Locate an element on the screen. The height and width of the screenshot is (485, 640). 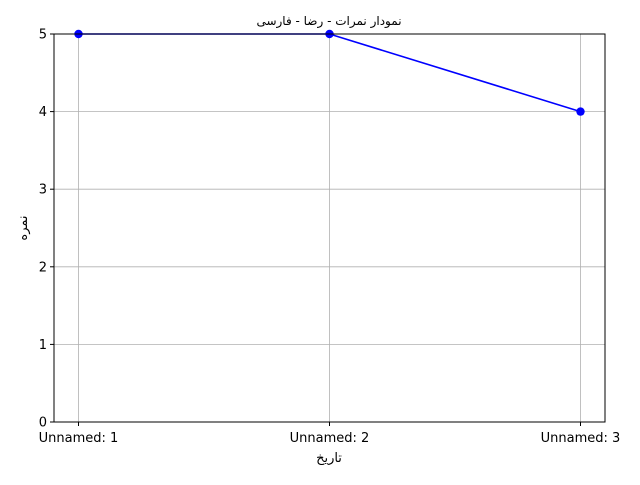
y-tick-label: 0 is located at coordinates (43, 423).